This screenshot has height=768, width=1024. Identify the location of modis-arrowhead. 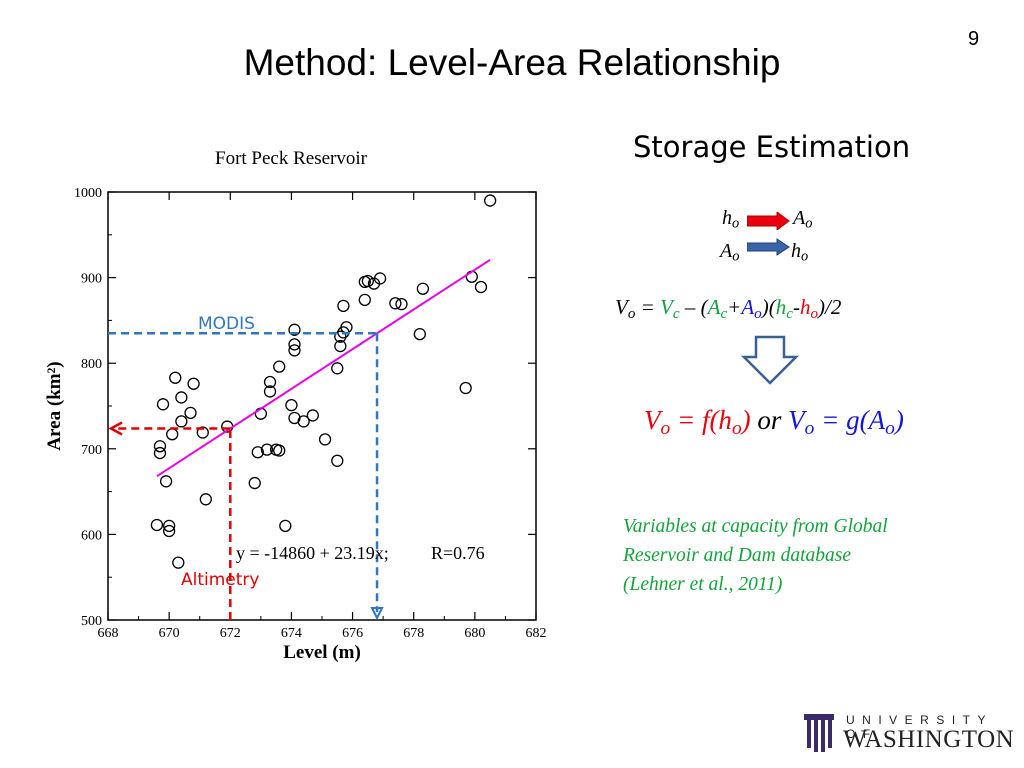
(377, 614).